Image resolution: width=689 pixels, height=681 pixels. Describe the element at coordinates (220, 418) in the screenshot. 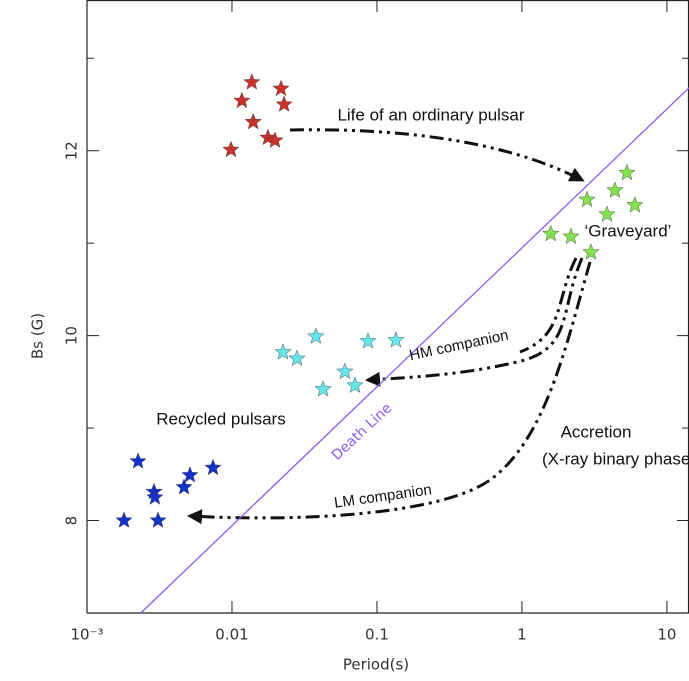

I see `annotation: Recycled pulsars` at that location.